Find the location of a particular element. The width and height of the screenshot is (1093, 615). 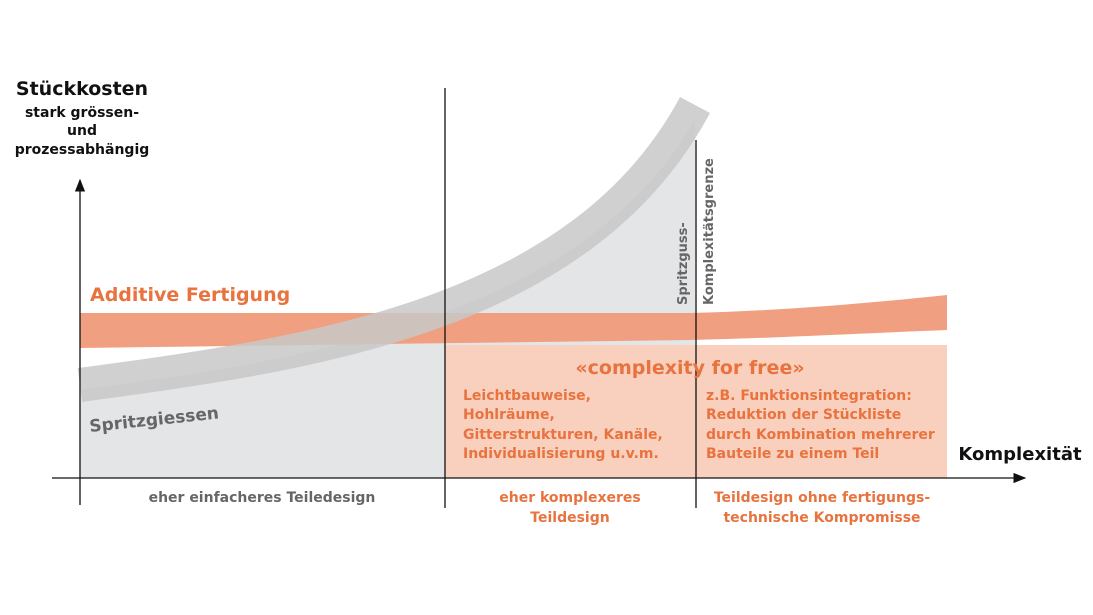

y-axis-title: Stückkosten is located at coordinates (82, 89).